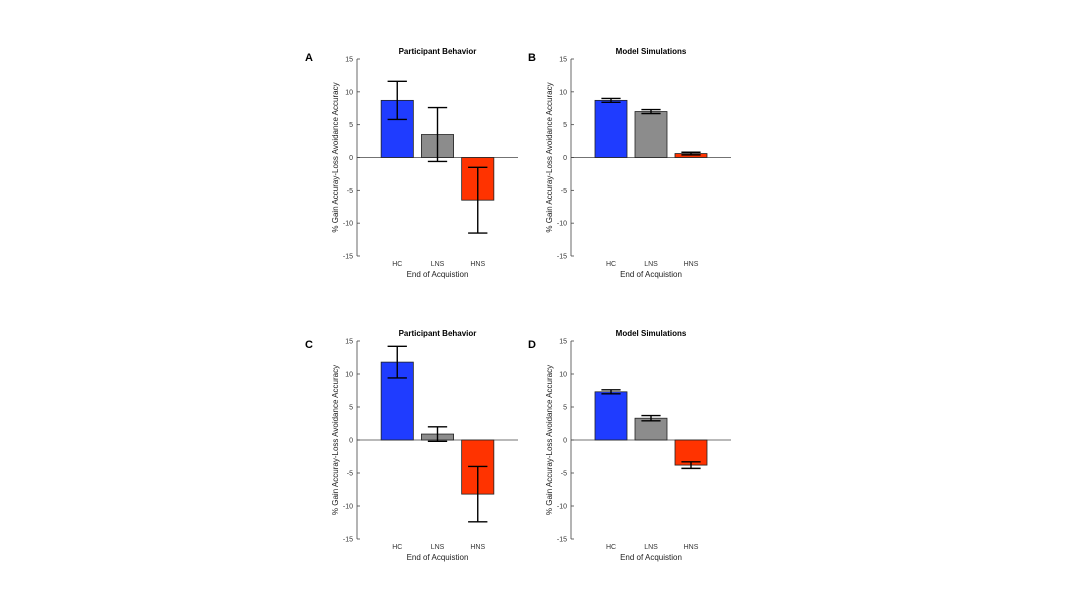  Describe the element at coordinates (532, 345) in the screenshot. I see `panel-letter: D` at that location.